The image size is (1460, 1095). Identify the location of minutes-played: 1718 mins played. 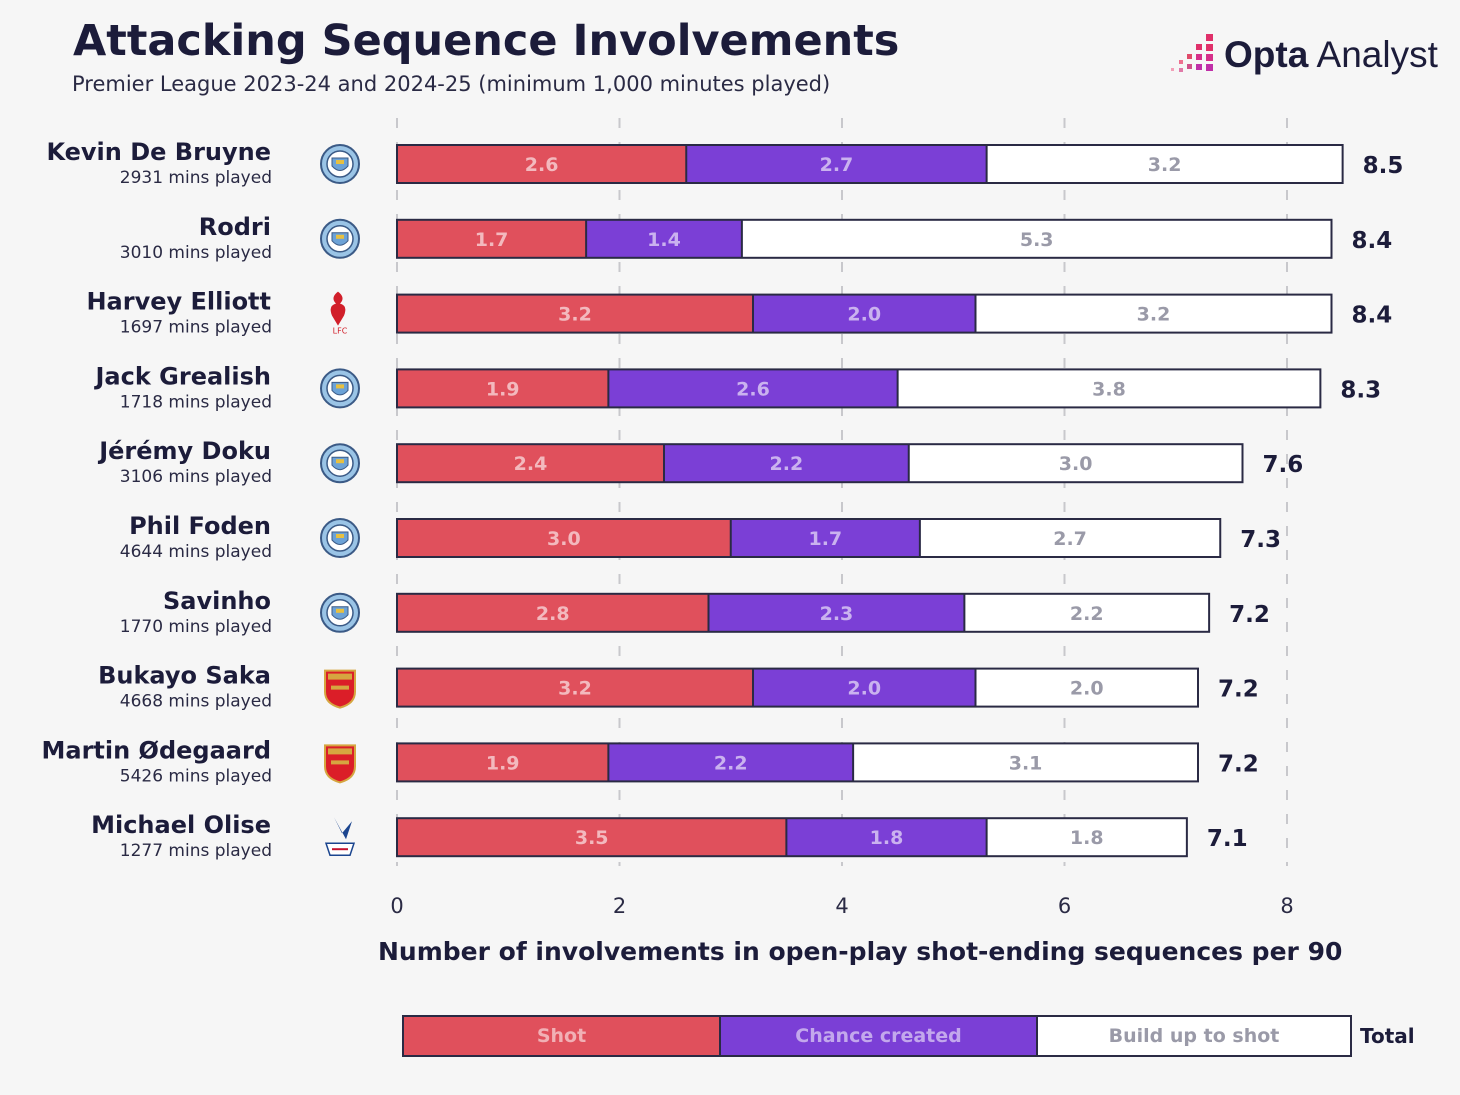
(196, 402).